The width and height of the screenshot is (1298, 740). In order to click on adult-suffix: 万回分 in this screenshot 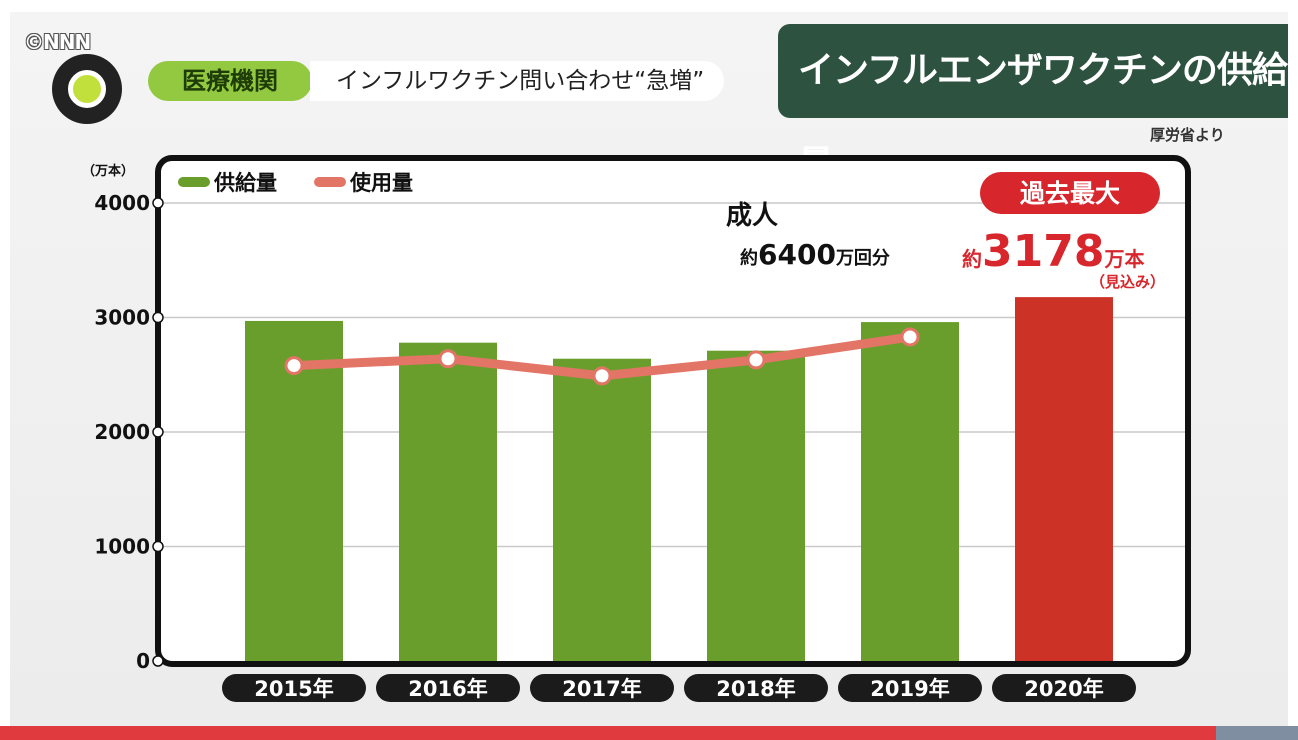, I will do `click(862, 258)`.